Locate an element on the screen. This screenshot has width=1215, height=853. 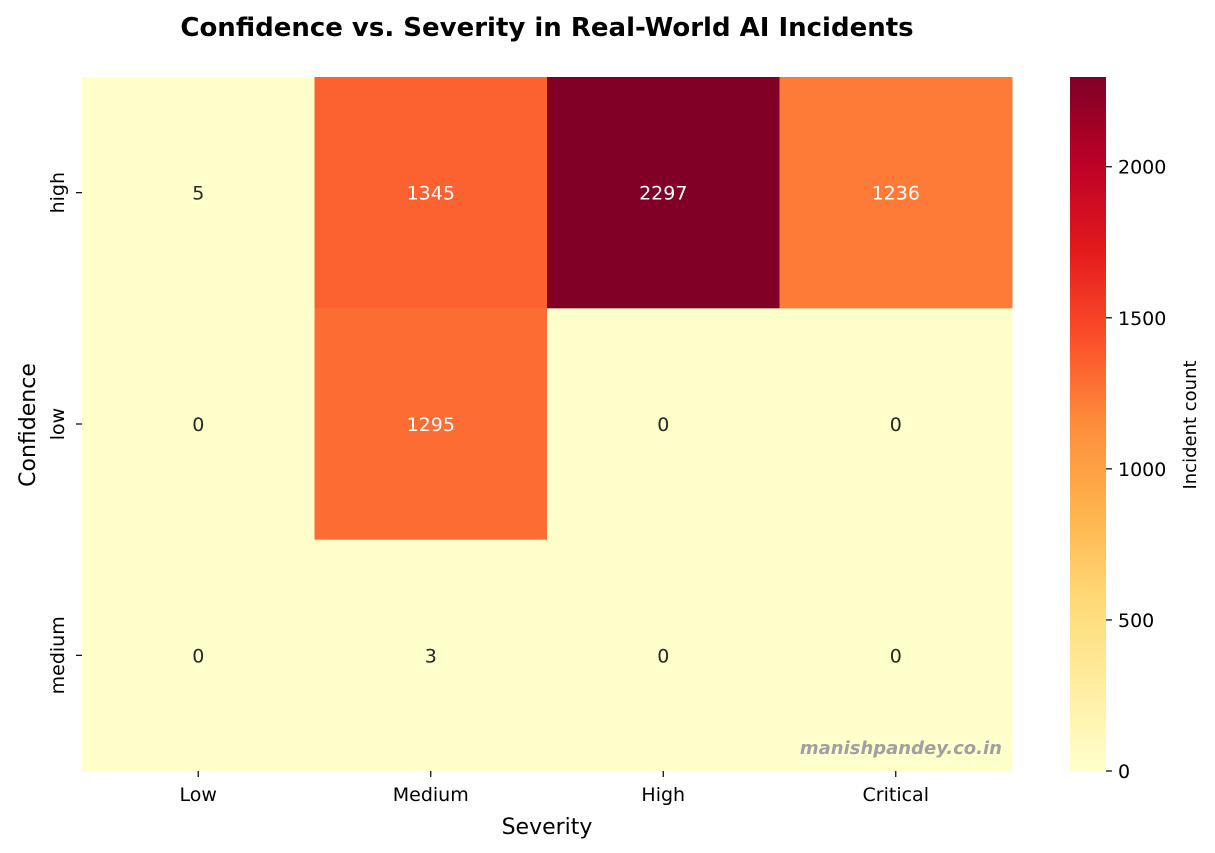
cell-value-label: 2297 is located at coordinates (663, 194).